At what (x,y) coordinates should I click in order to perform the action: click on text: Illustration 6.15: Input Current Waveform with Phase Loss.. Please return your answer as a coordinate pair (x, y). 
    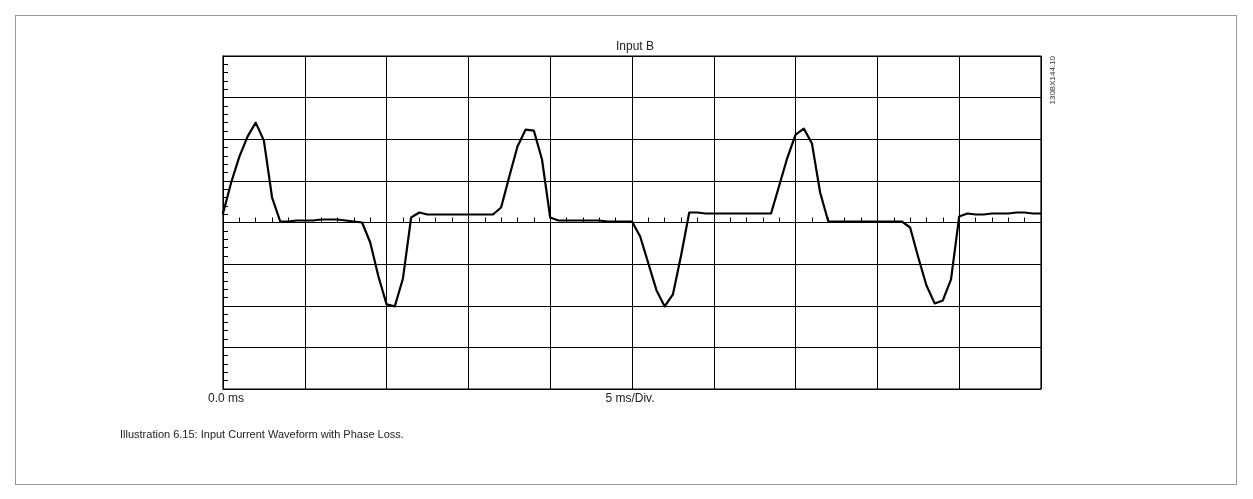
    Looking at the image, I should click on (262, 433).